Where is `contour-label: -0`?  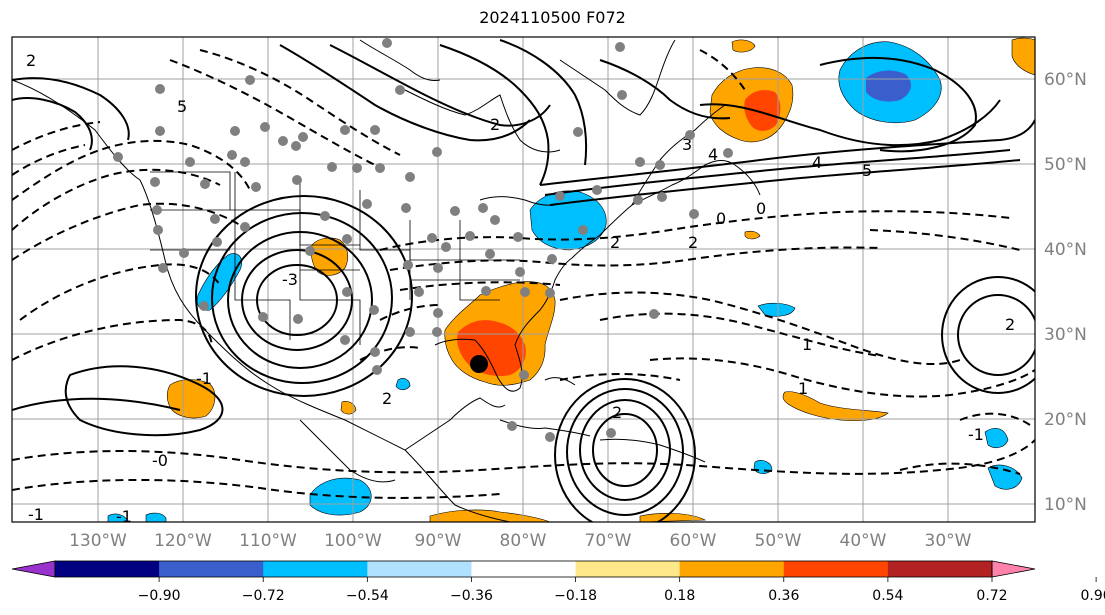 contour-label: -0 is located at coordinates (160, 460).